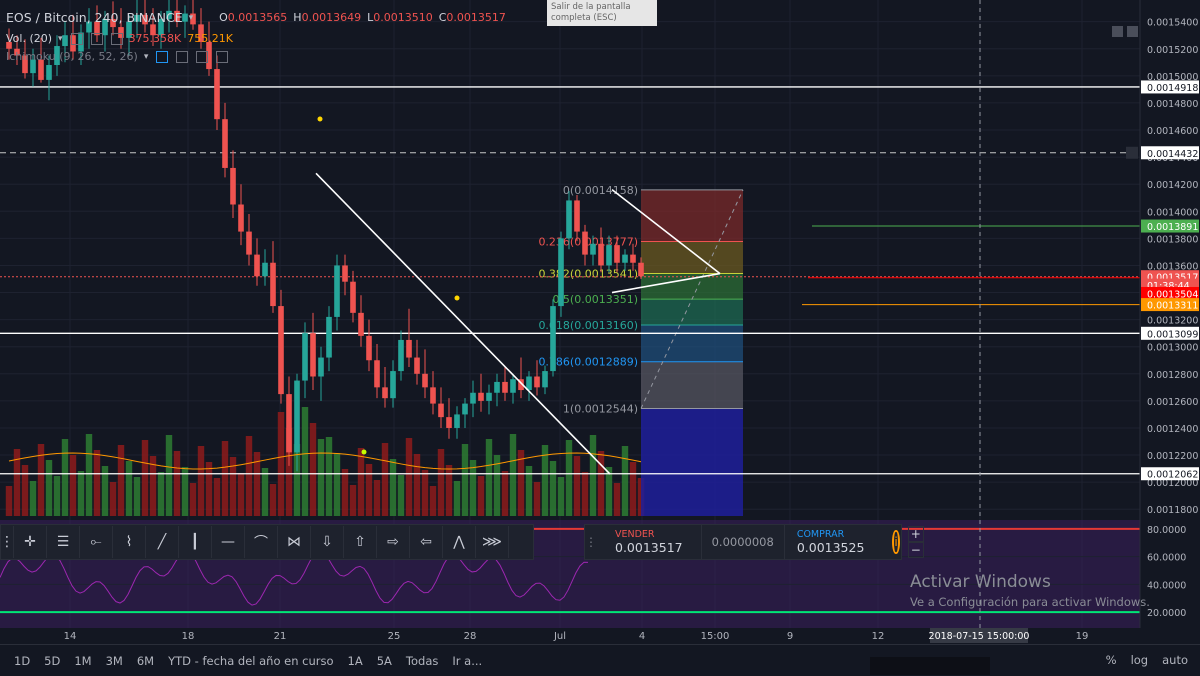 The image size is (1200, 676). I want to click on fib-level-label: 0.786(0.0012889), so click(588, 362).